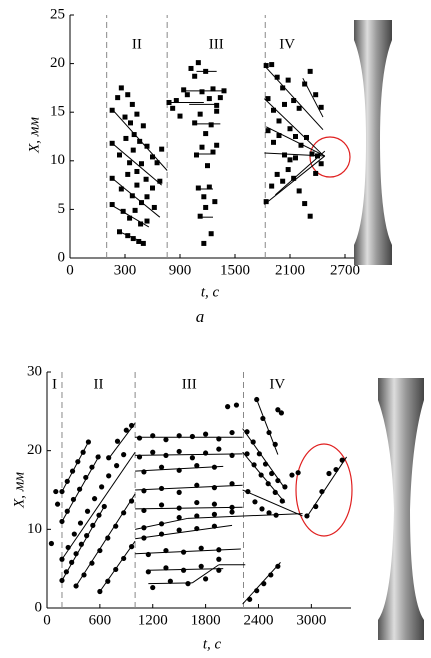 The image size is (431, 658). What do you see at coordinates (62, 257) in the screenshot?
I see `y-tick-label: 0` at bounding box center [62, 257].